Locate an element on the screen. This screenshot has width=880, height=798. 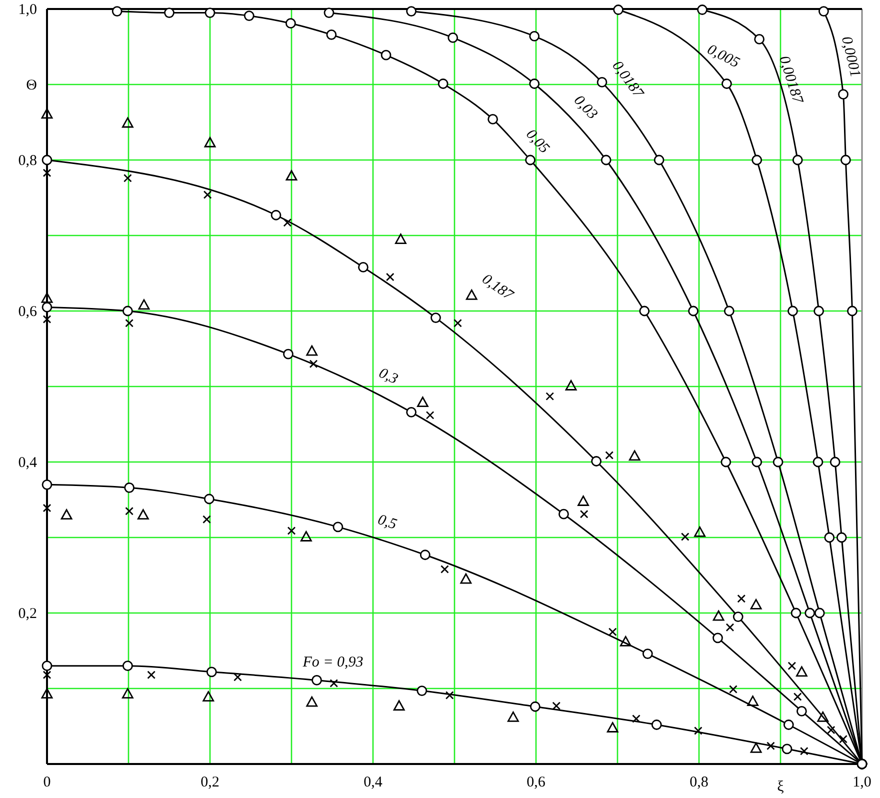
x-tick-label: 0,2 is located at coordinates (210, 782).